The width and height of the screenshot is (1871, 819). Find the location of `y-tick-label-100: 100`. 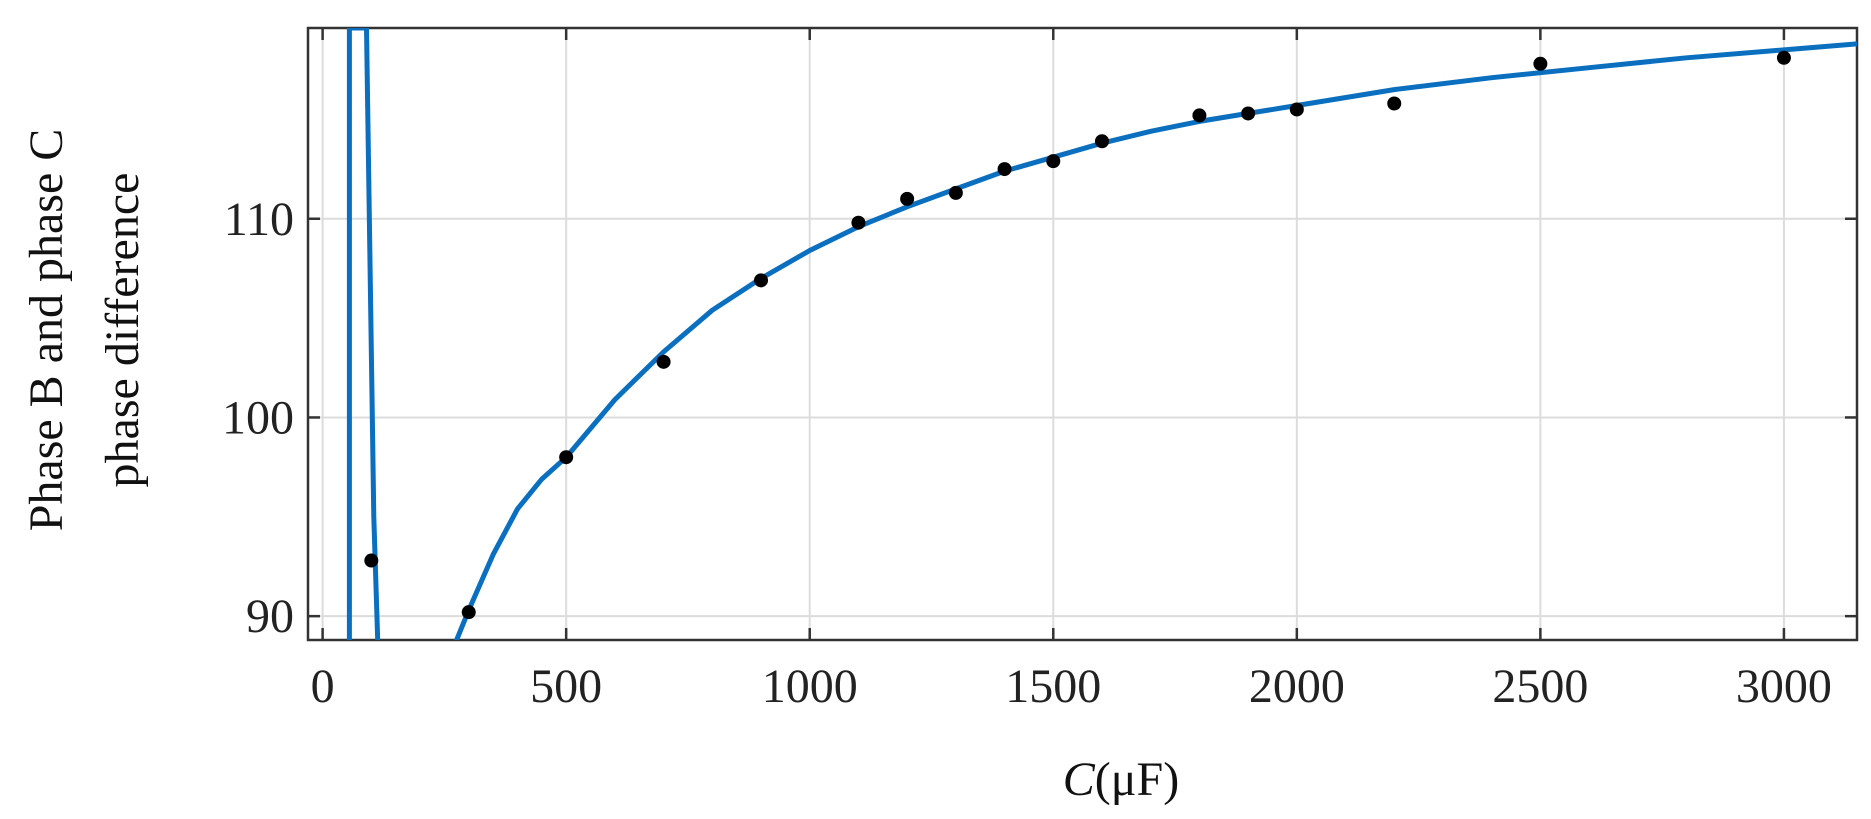

y-tick-label-100: 100 is located at coordinates (258, 417).